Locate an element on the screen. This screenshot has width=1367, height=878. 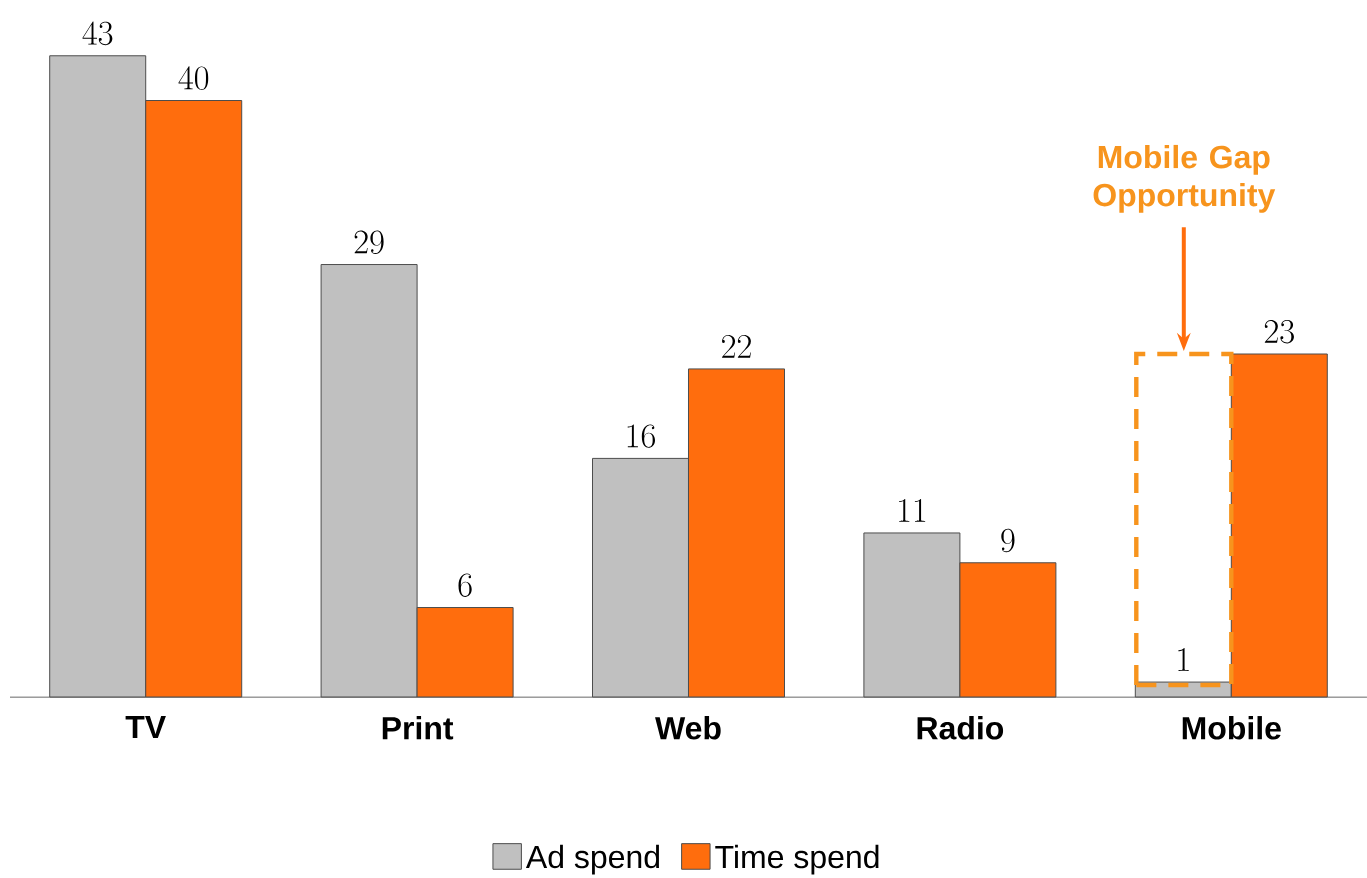
legend-label: Time spend is located at coordinates (797, 859).